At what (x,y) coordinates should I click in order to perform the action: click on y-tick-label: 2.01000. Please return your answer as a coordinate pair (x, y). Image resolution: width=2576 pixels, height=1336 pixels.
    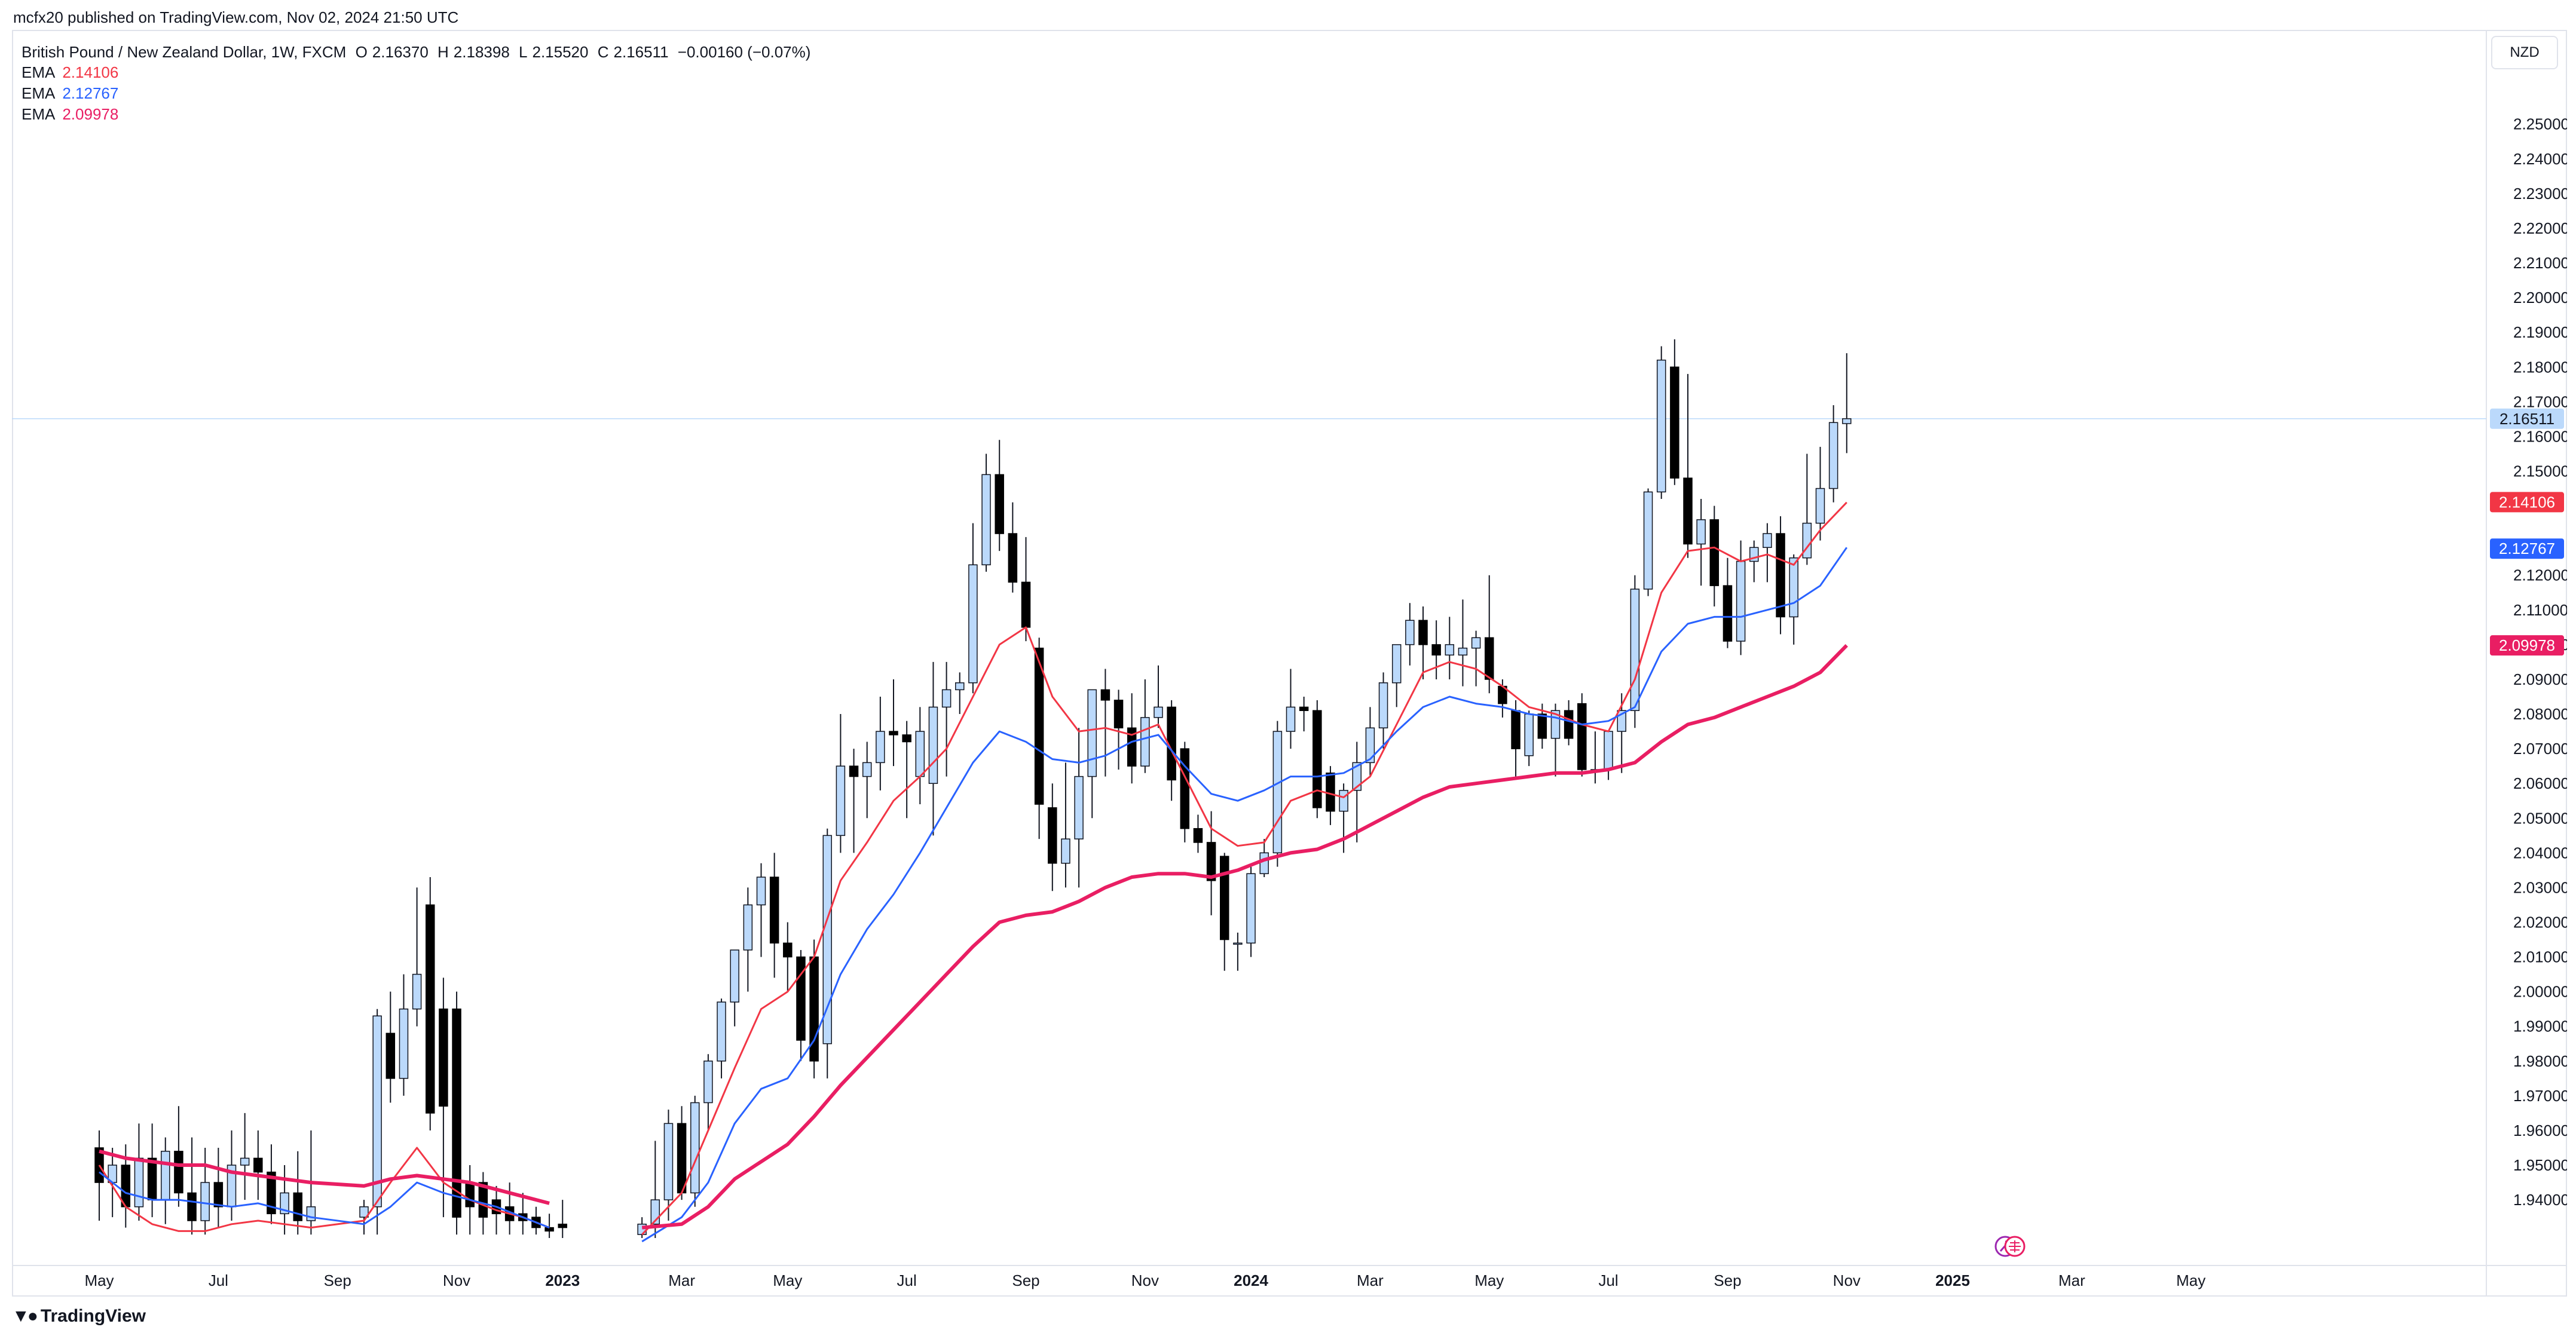
    Looking at the image, I should click on (2540, 957).